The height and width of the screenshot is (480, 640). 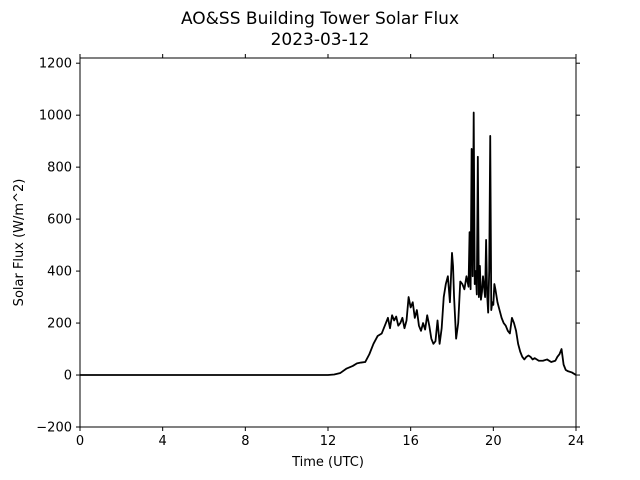 What do you see at coordinates (163, 441) in the screenshot?
I see `x-tick-label: 4` at bounding box center [163, 441].